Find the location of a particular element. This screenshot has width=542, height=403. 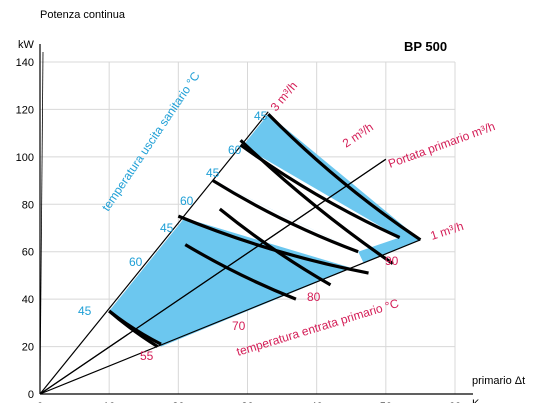

y-tick-label-6: 120 is located at coordinates (25, 110).